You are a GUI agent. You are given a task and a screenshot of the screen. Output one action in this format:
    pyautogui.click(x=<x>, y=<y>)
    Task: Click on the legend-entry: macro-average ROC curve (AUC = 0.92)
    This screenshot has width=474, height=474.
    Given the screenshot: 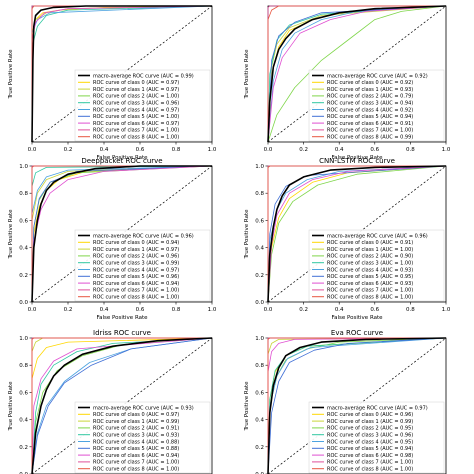 What is the action you would take?
    pyautogui.click(x=377, y=76)
    